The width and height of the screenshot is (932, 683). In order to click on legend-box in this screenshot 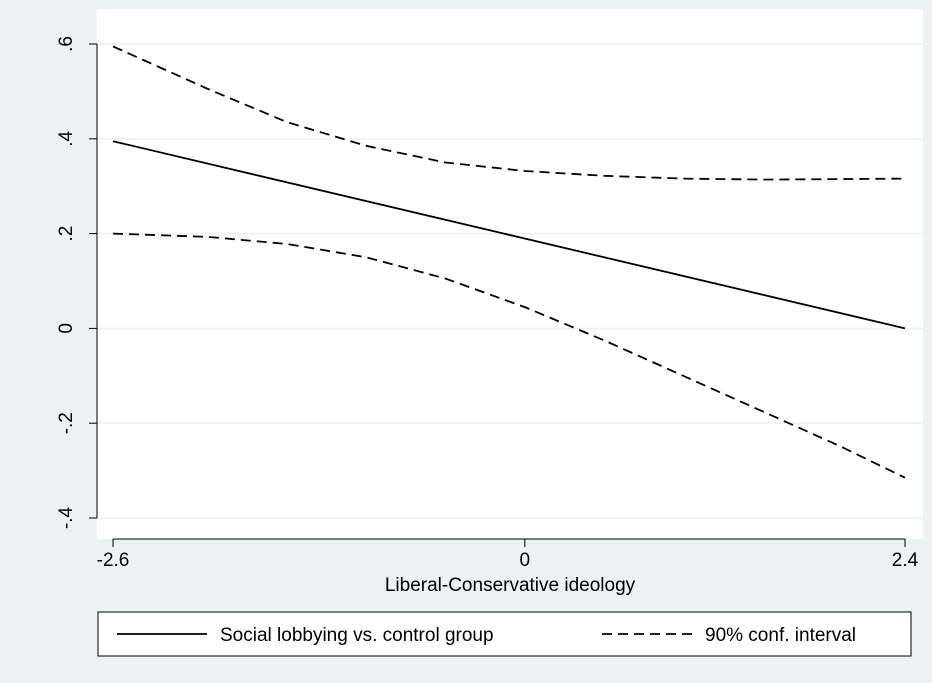, I will do `click(504, 634)`.